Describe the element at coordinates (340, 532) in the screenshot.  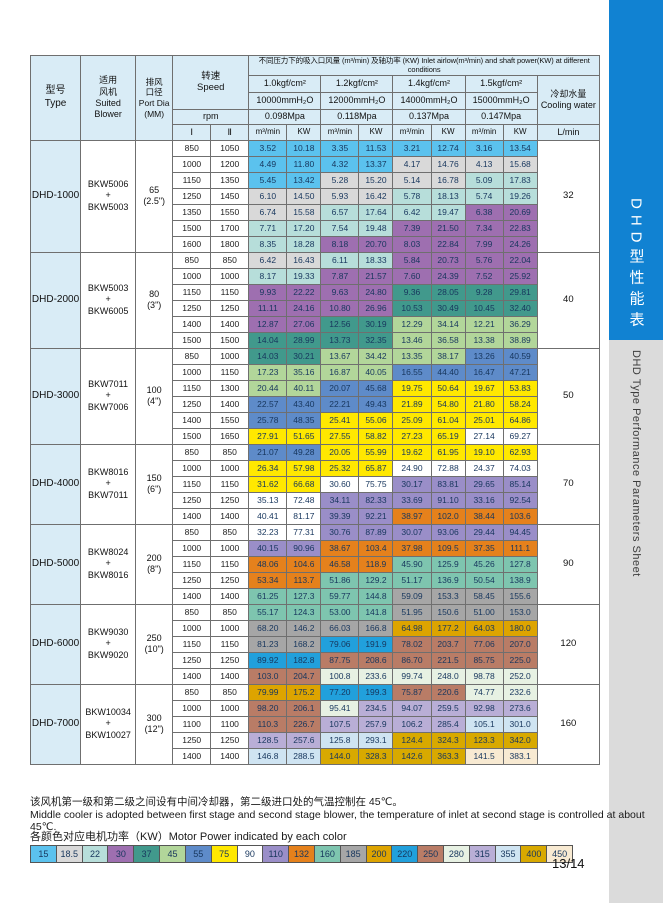
I see `flow-value-cell: 30.76` at that location.